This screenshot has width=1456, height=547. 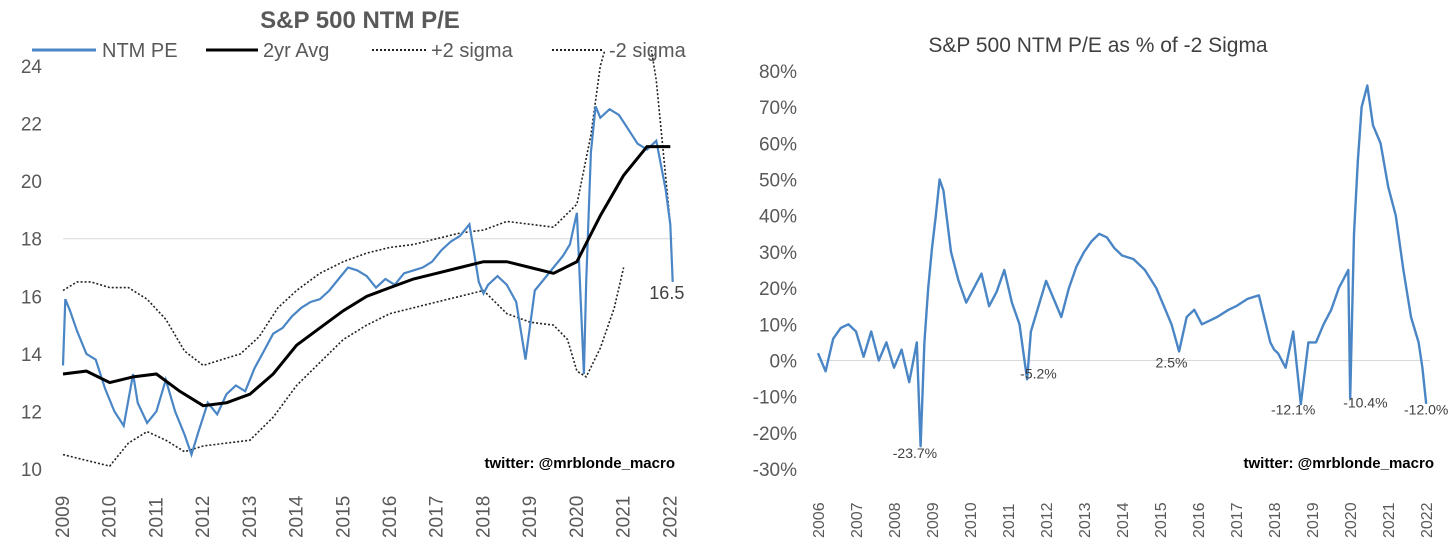 I want to click on legend-label-ntm-pe: NTM PE, so click(x=140, y=51).